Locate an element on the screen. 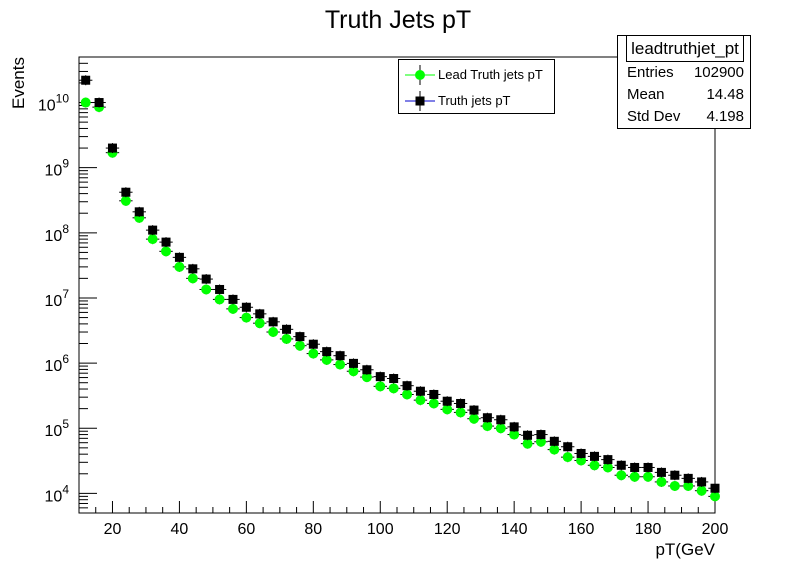 Image resolution: width=796 pixels, height=572 pixels. x-tick-label: 140 is located at coordinates (514, 529).